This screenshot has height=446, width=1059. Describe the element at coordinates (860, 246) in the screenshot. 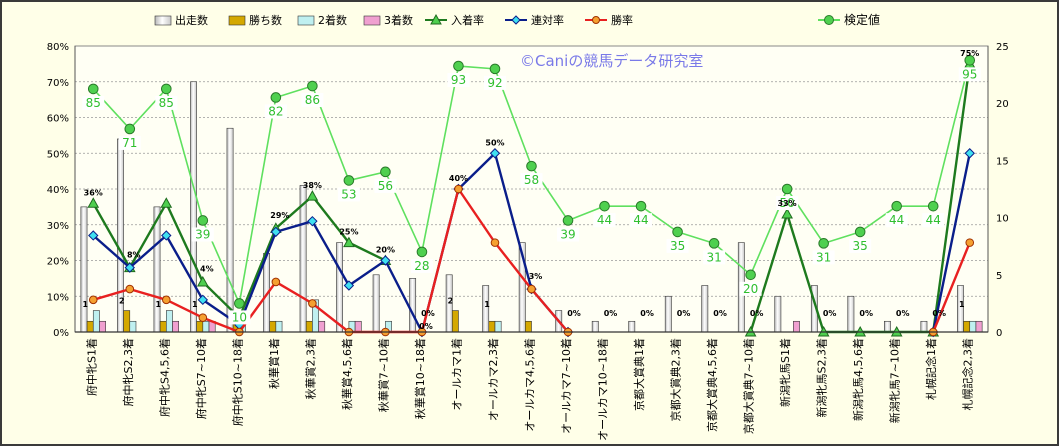

I see `k-value-label: 35` at that location.